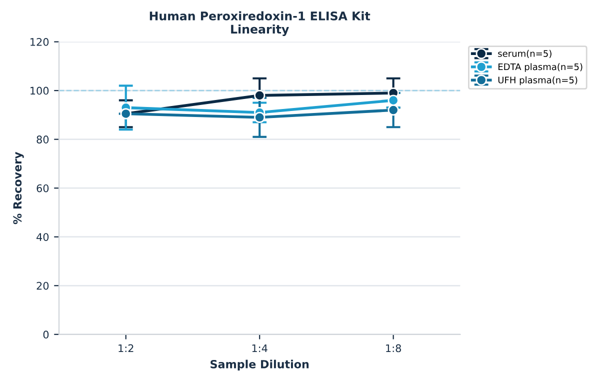 The image size is (590, 380). I want to click on legend-label: UFH plasma(n=5), so click(538, 81).